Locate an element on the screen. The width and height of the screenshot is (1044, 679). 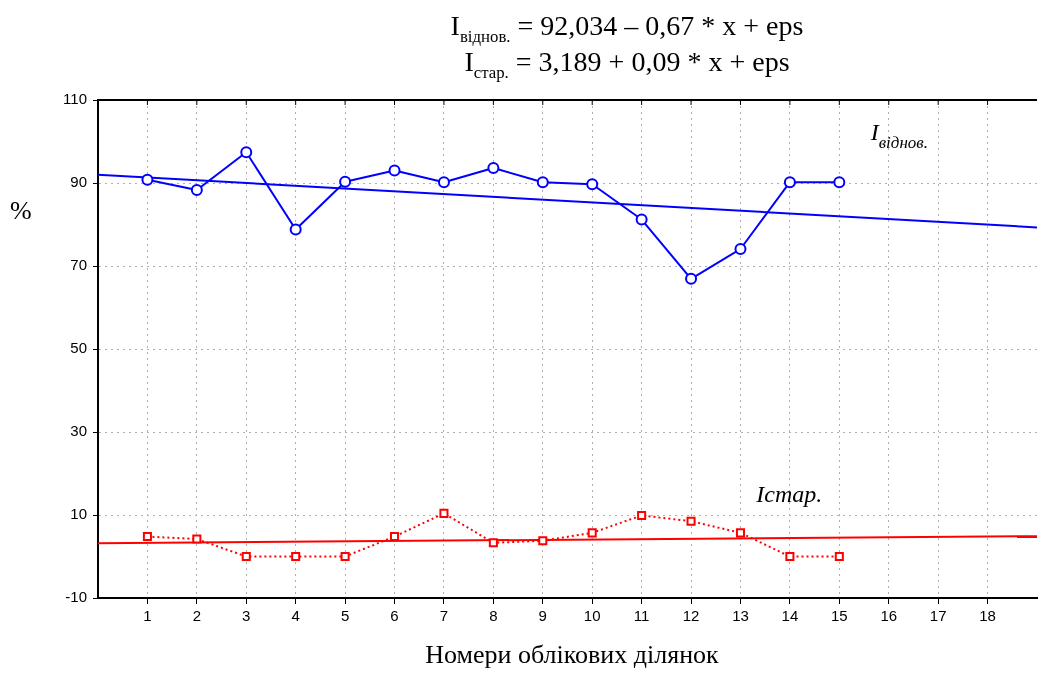
y-tick-label: -10 is located at coordinates (76, 597).